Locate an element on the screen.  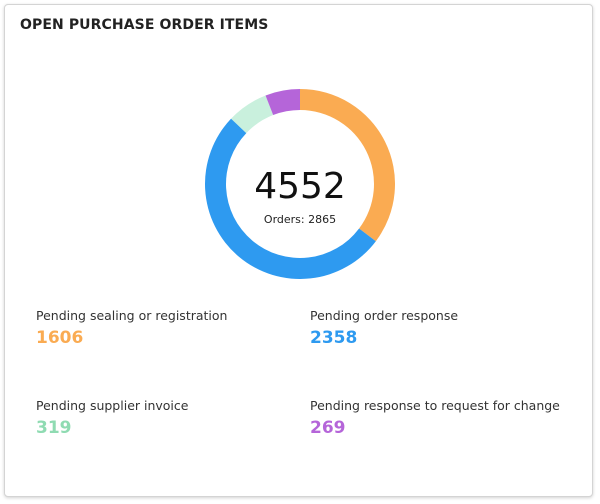
slice-pending-supplier-invoice is located at coordinates (252, 114).